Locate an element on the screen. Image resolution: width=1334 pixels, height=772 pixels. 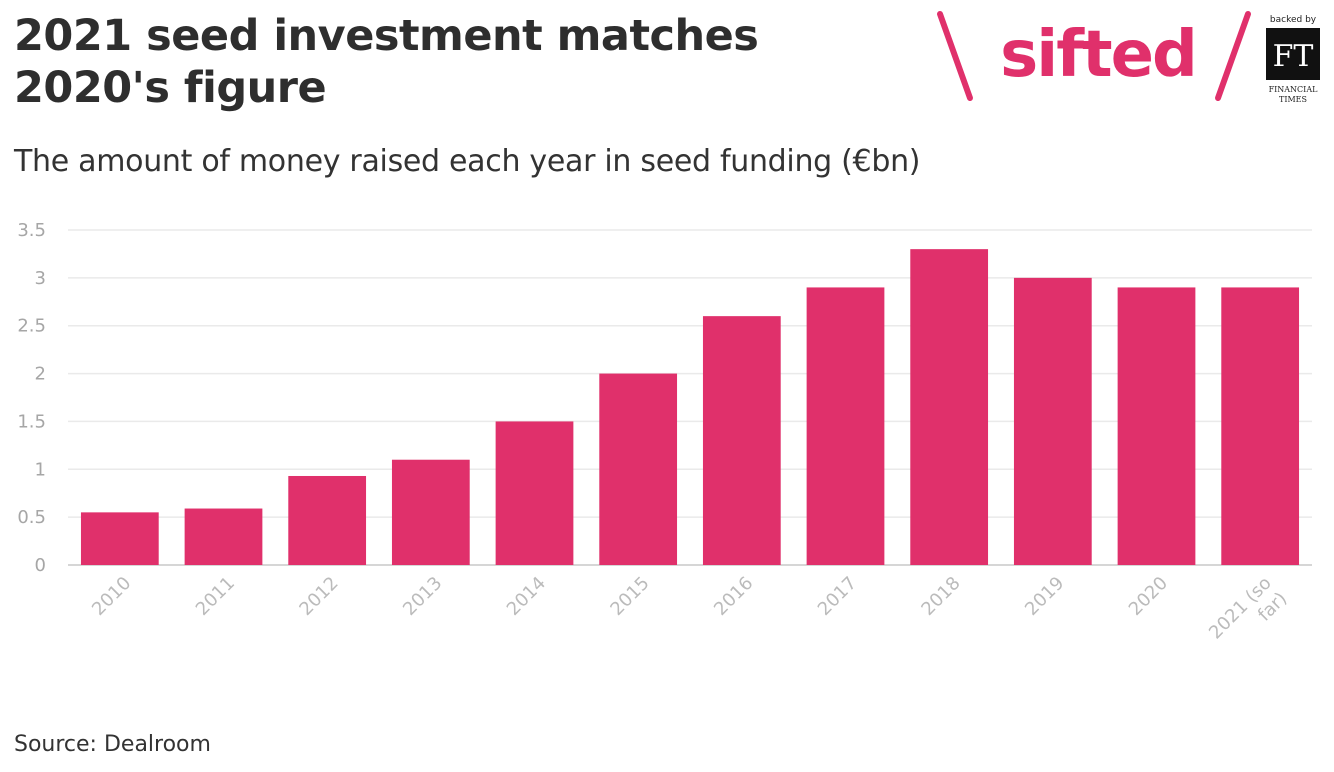
ft-box is located at coordinates (1293, 54).